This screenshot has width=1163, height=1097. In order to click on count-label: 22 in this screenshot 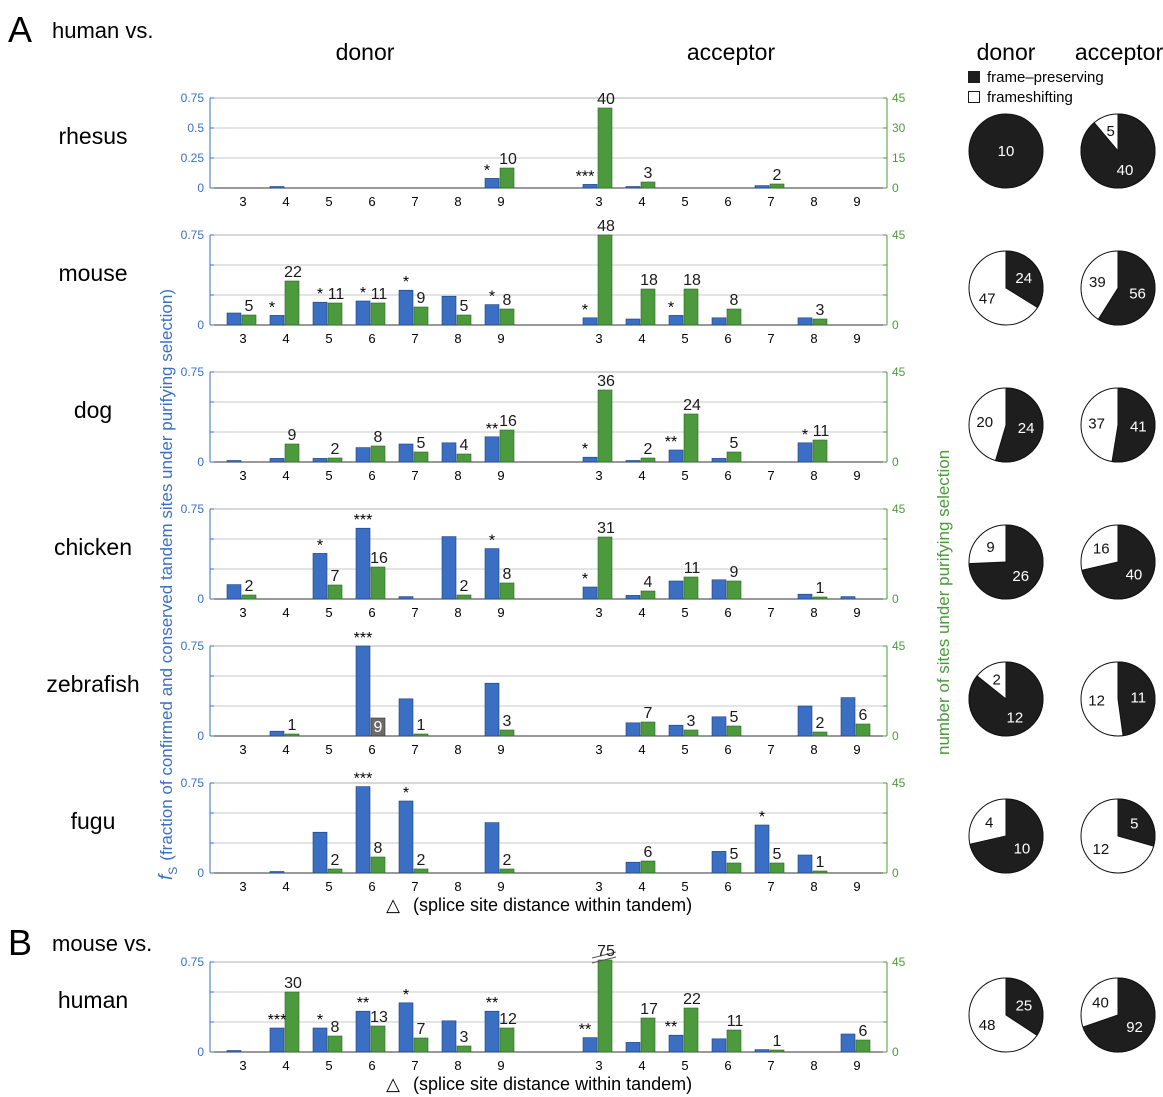, I will do `click(692, 999)`.